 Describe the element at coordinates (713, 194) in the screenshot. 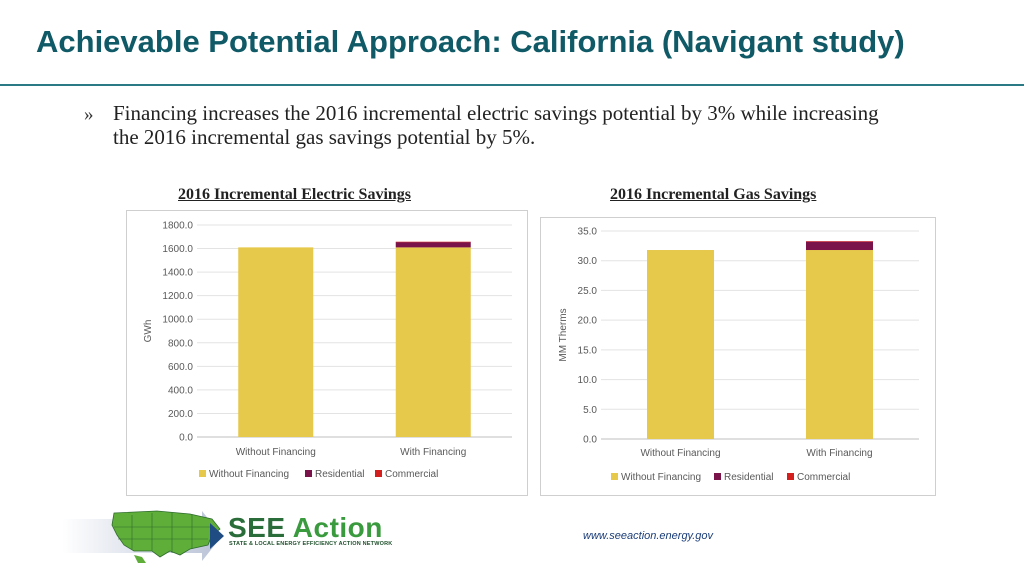

I see `gas-chart-title: 2016 Incremental Gas Savings` at that location.